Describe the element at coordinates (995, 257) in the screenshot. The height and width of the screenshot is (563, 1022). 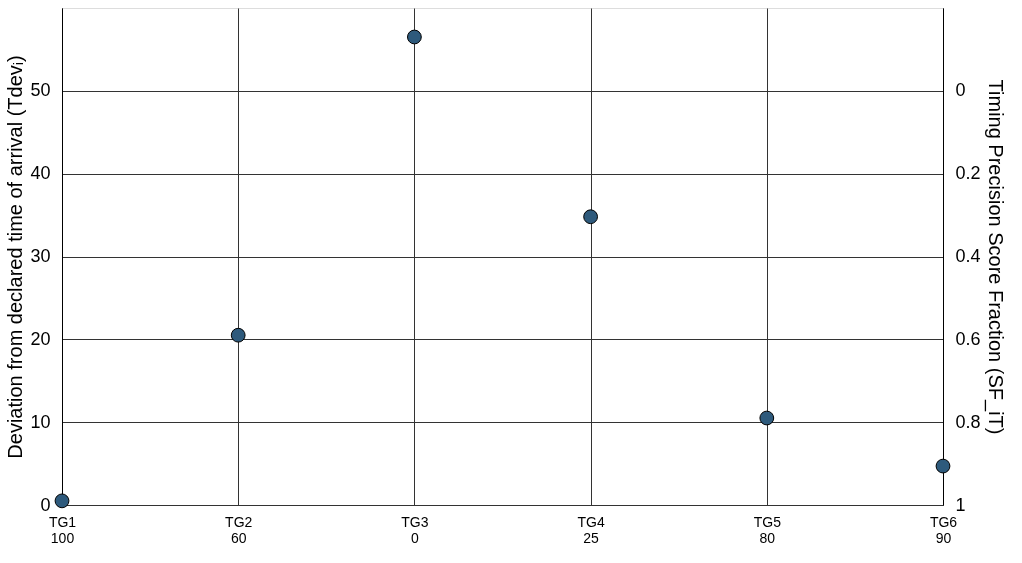
I see `y2-axis-title: Timing Precision Score Fraction (SF_iT)` at that location.